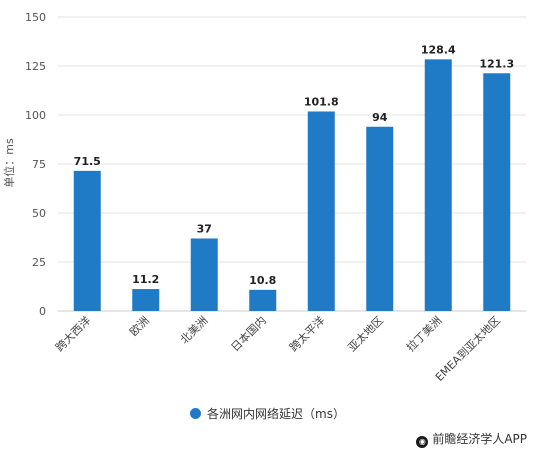 The height and width of the screenshot is (452, 535). I want to click on y-axis-label: 单位：ms, so click(9, 163).